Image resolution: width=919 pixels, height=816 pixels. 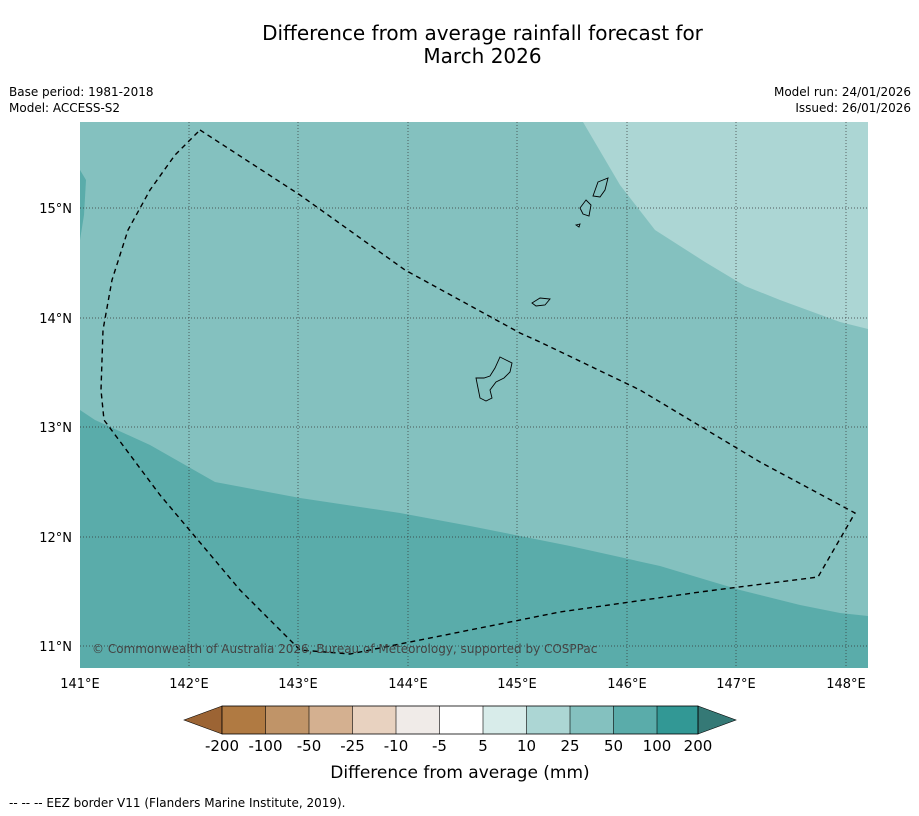 I want to click on colorbar-tick: 200, so click(x=698, y=746).